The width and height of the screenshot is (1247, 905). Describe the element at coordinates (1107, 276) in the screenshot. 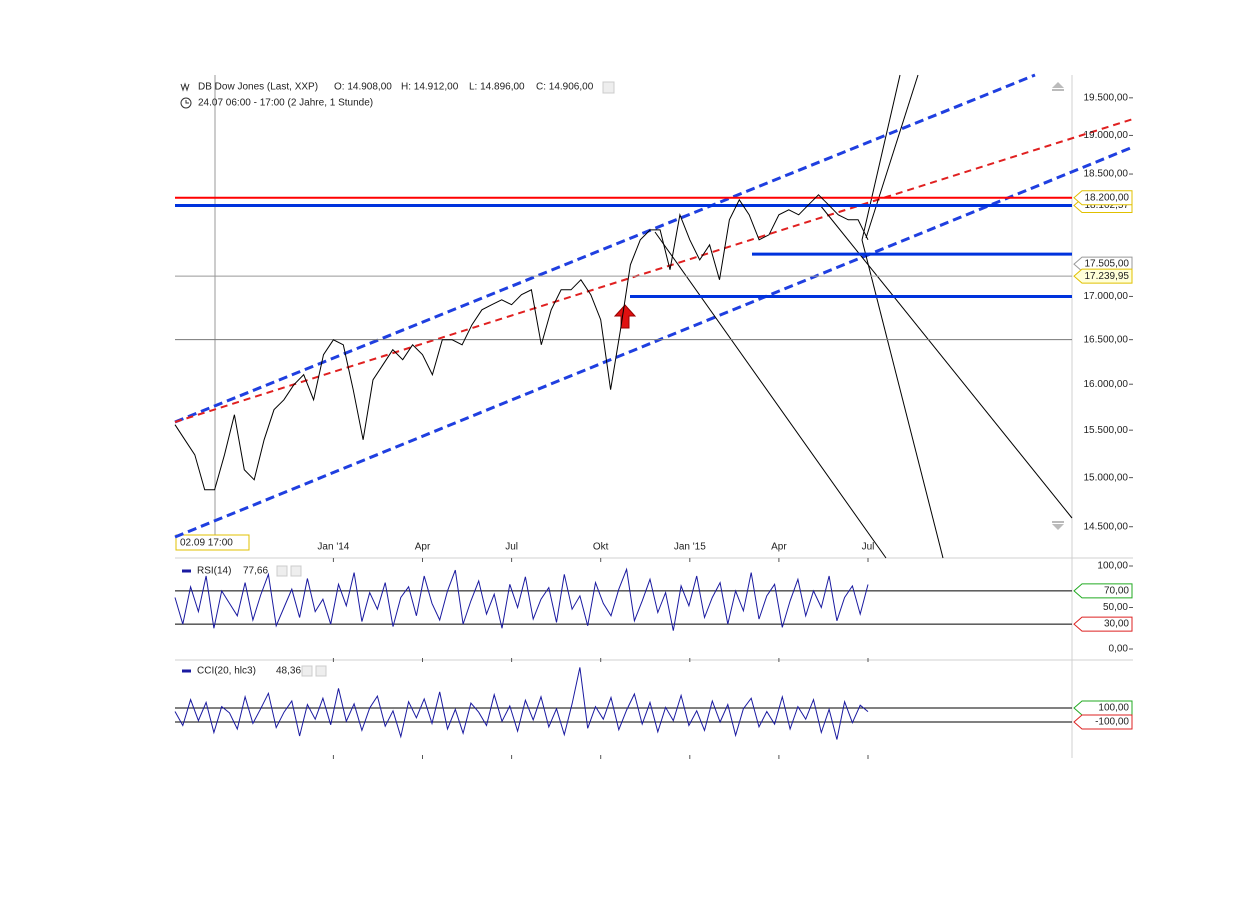

I see `level-tag-label: 17.239,95` at that location.